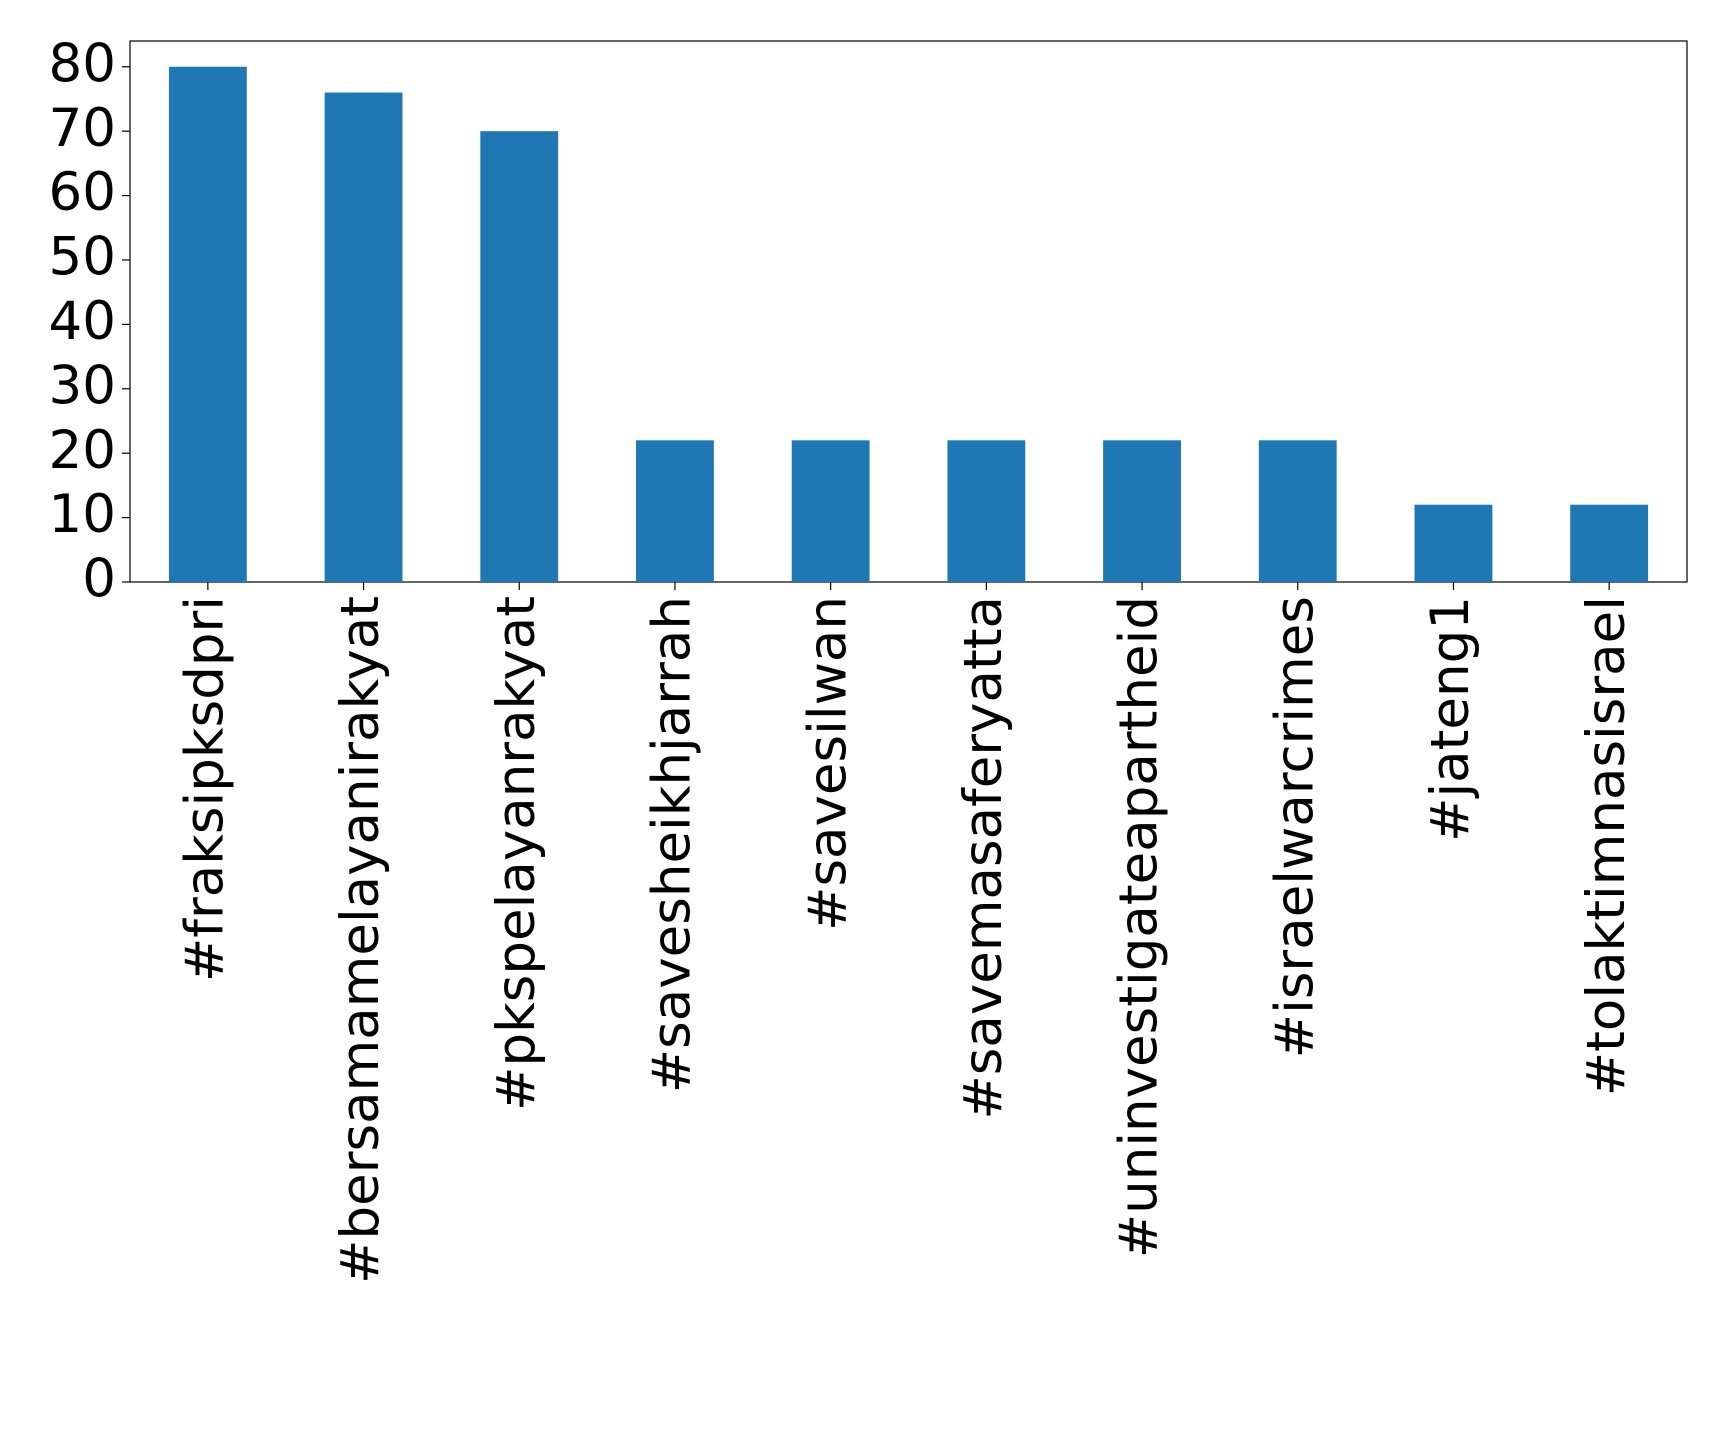 The image size is (1719, 1439). What do you see at coordinates (360, 940) in the screenshot?
I see `x-tick-label: #bersamamelayanirakyat` at bounding box center [360, 940].